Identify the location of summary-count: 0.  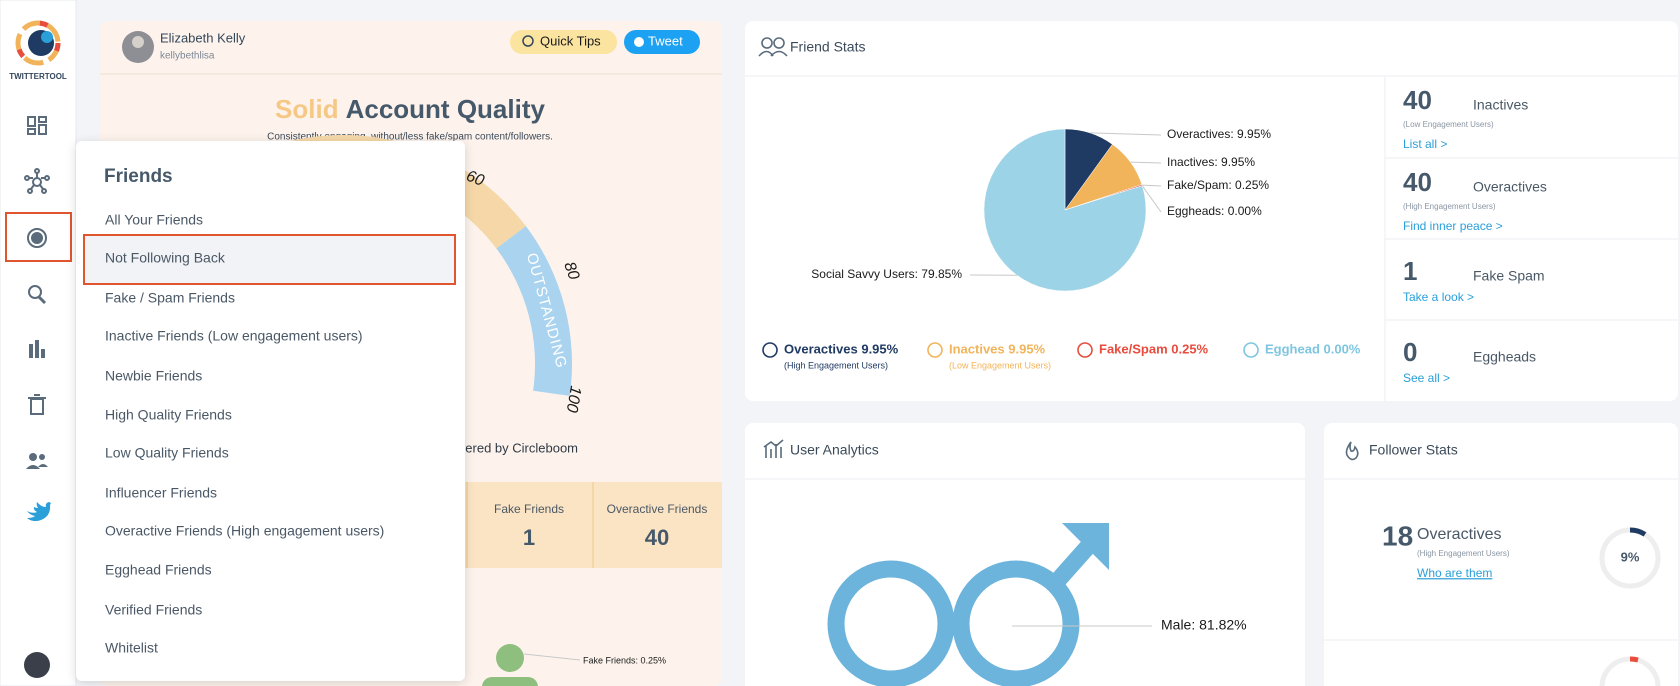
(1410, 352).